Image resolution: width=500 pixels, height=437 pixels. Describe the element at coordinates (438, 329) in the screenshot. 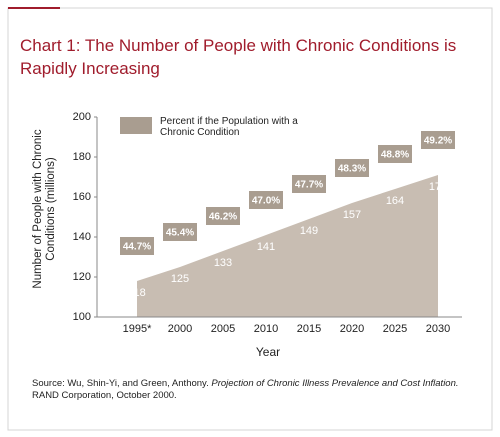

I see `x-tick-label: 2030` at that location.